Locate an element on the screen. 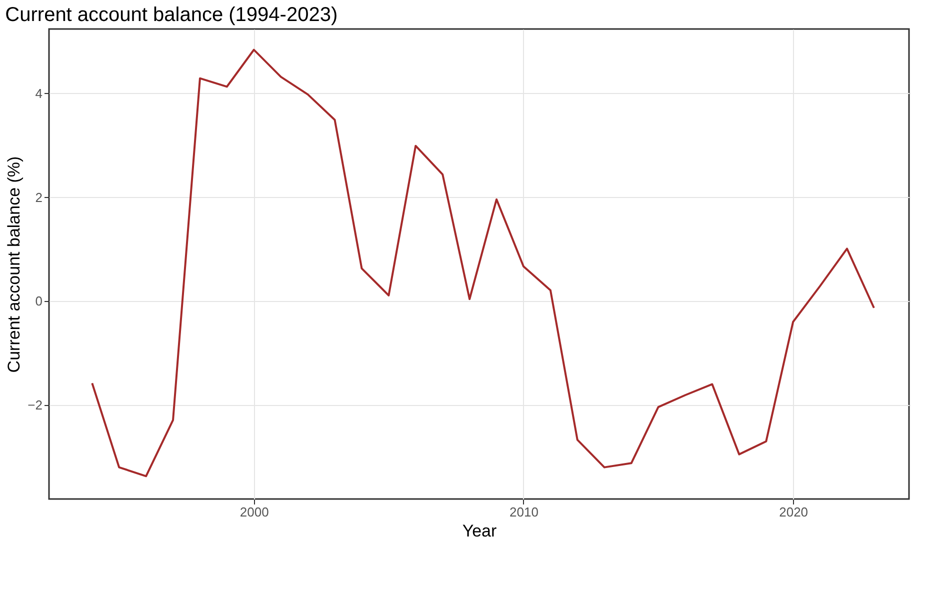 The height and width of the screenshot is (595, 938). x-tick-label: 2010 is located at coordinates (524, 512).